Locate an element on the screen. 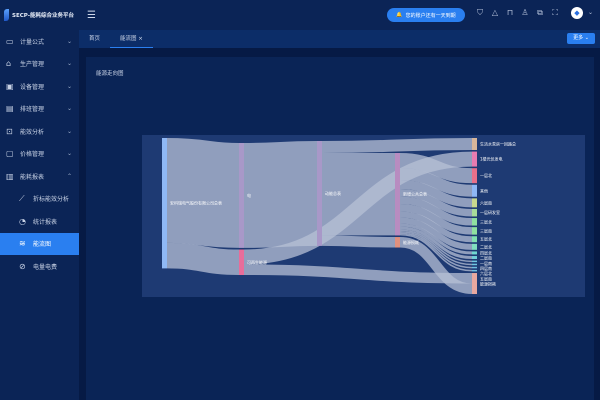  sidebar-item-label: 价格管理 is located at coordinates (32, 155).